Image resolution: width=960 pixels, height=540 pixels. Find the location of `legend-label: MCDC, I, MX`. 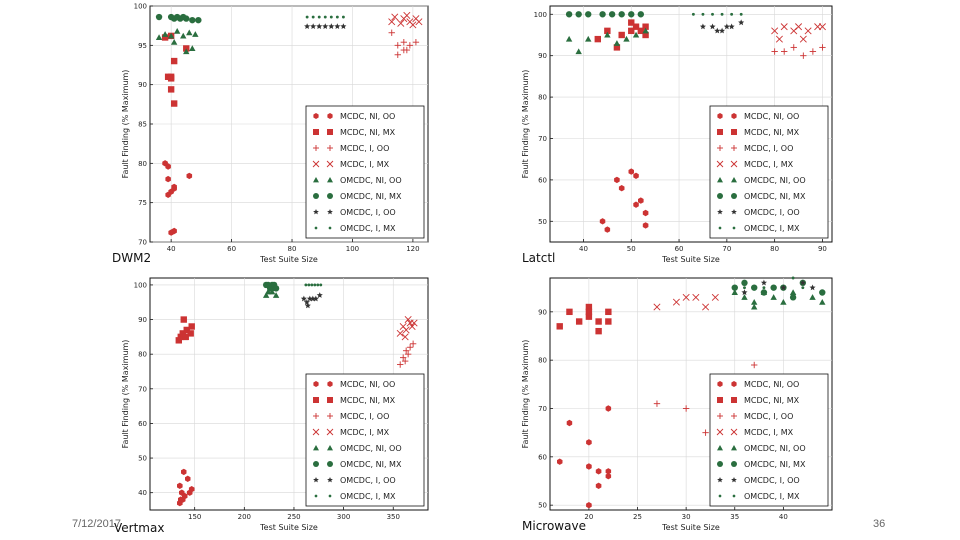

legend-label: MCDC, I, MX is located at coordinates (365, 432).